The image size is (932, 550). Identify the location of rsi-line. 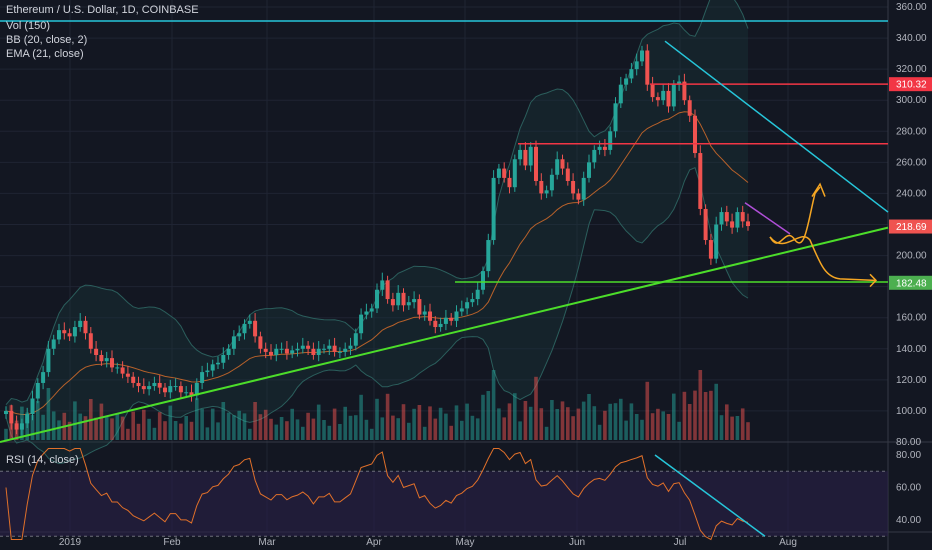
(377, 494).